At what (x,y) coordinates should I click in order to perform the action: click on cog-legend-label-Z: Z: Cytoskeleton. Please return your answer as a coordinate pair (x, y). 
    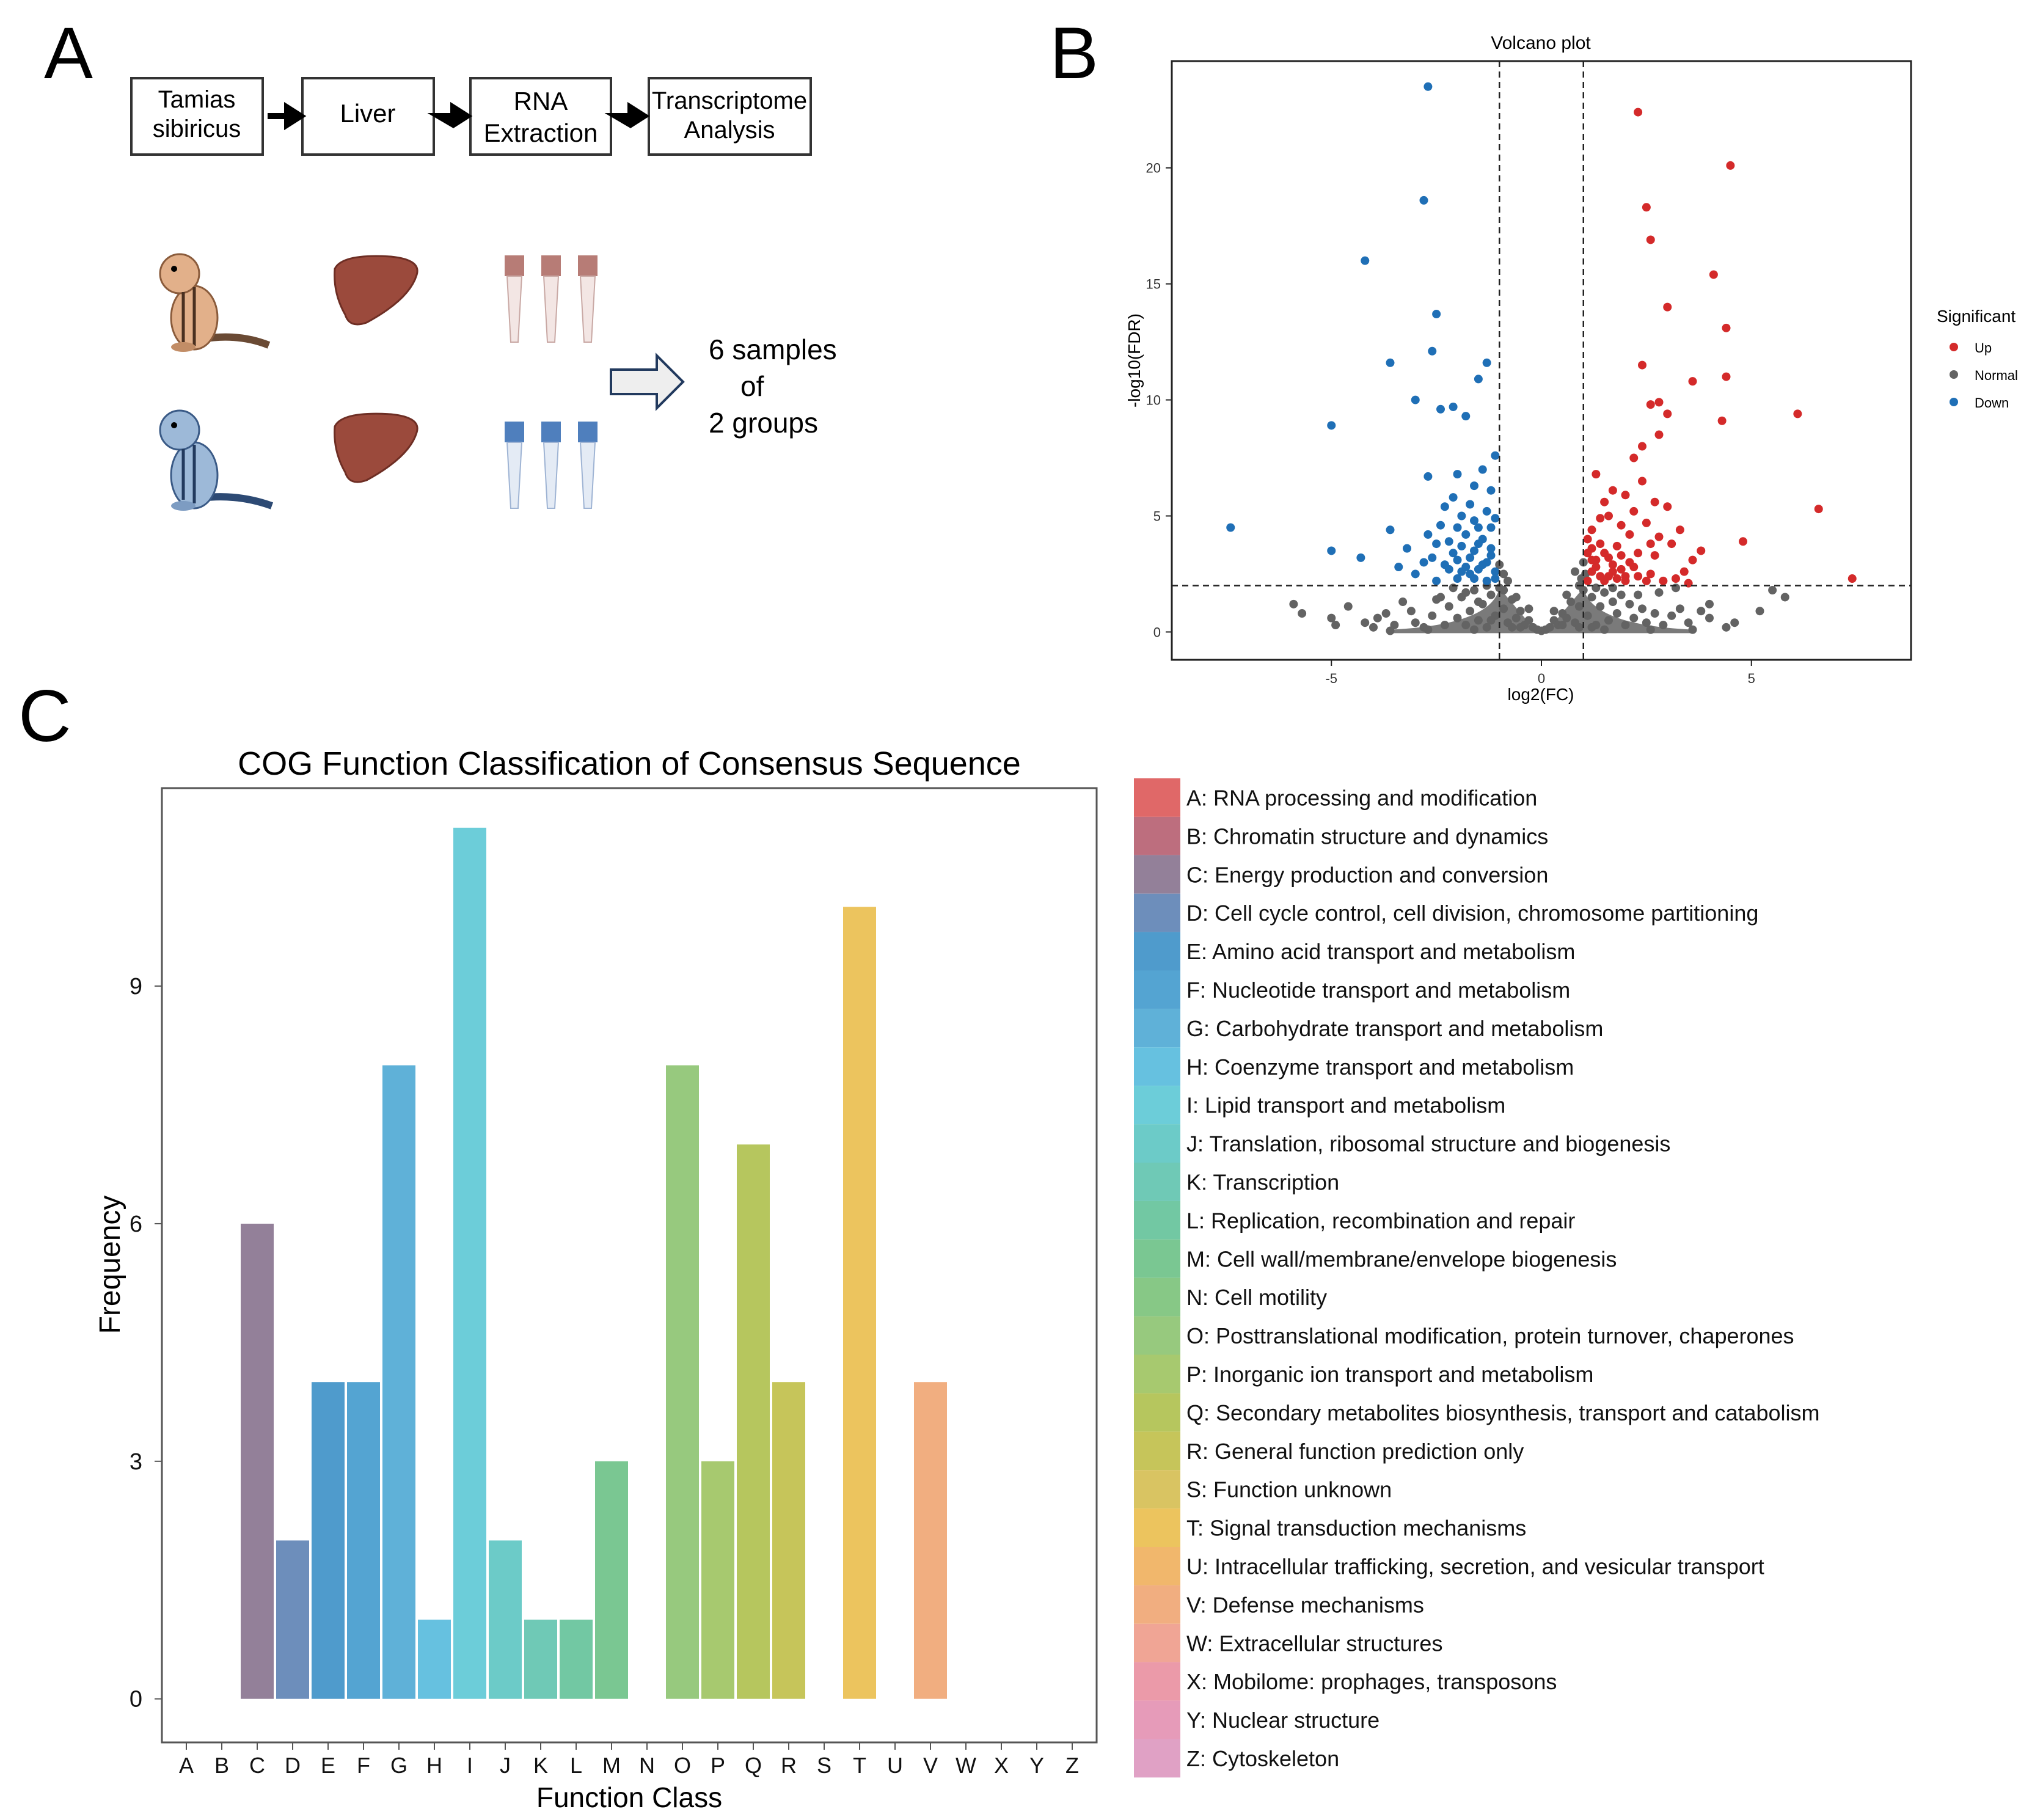
    Looking at the image, I should click on (1262, 1759).